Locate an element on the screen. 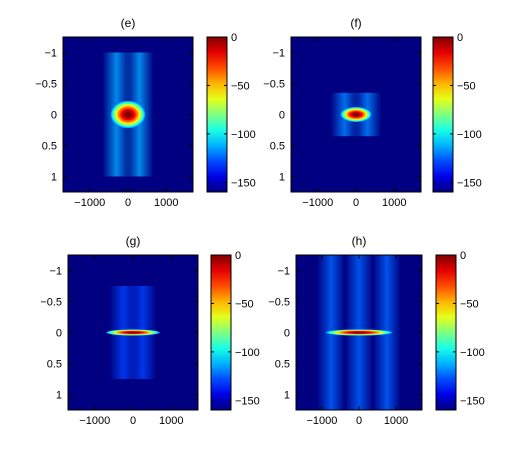 Image resolution: width=520 pixels, height=460 pixels. panel-title: (e) is located at coordinates (128, 23).